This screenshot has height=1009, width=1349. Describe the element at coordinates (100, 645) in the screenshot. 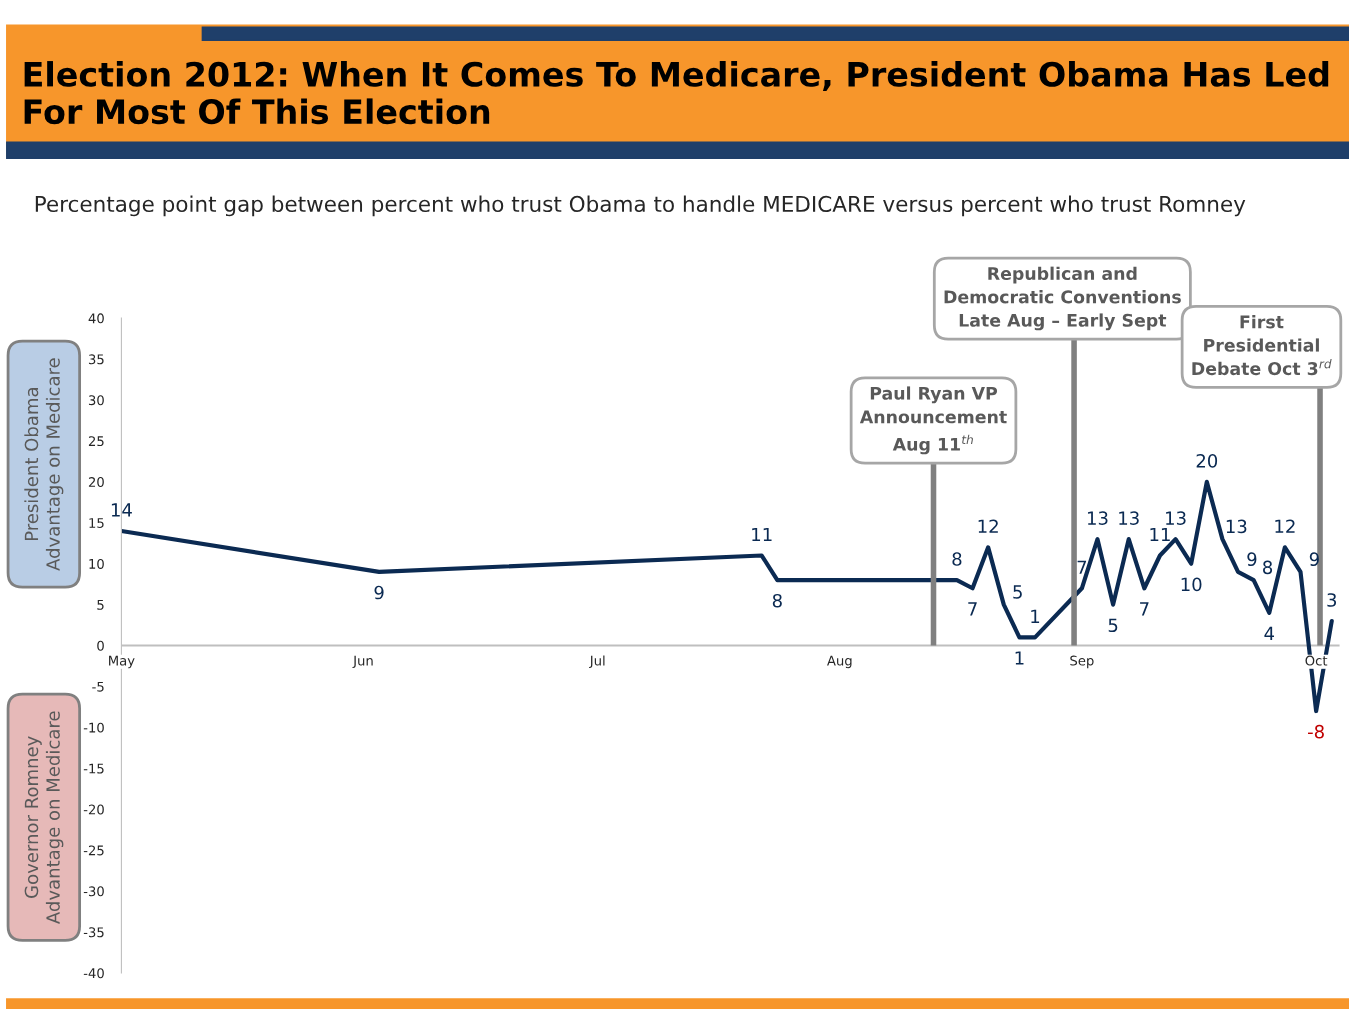

I see `y-tick-label: 0` at that location.